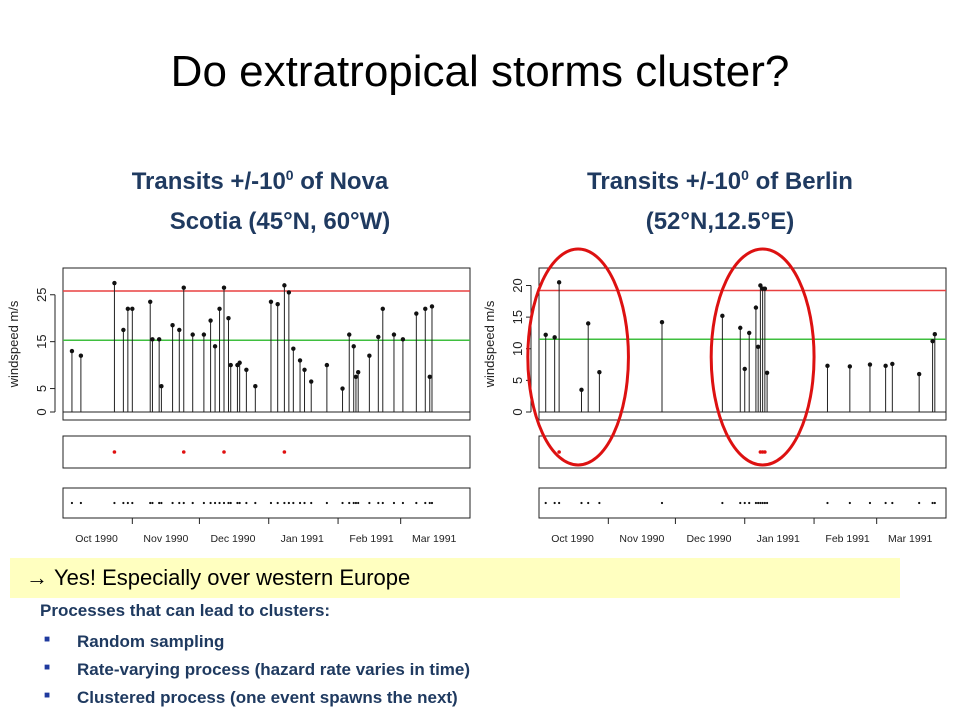  I want to click on right-panel-title-line2: (52°N,12.5°E), so click(720, 221).